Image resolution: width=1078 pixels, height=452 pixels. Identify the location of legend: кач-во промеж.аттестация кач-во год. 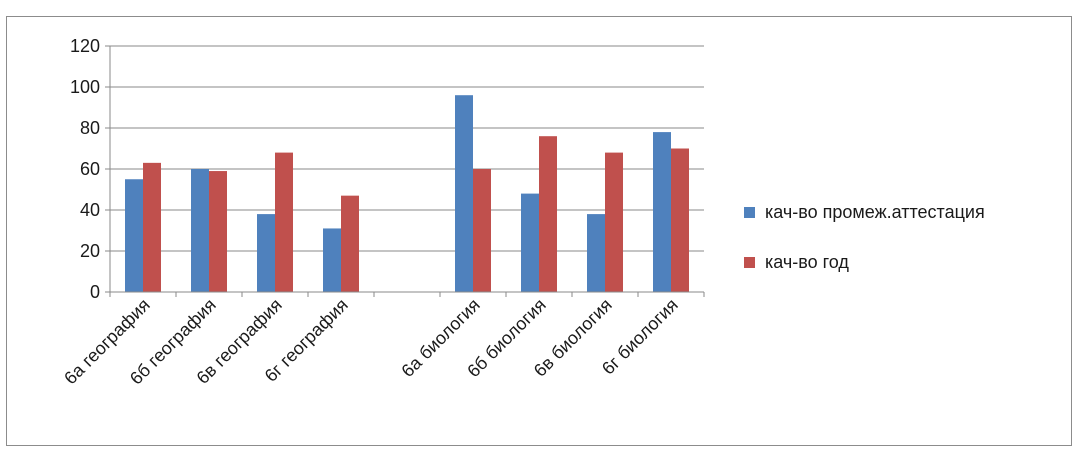
(909, 250).